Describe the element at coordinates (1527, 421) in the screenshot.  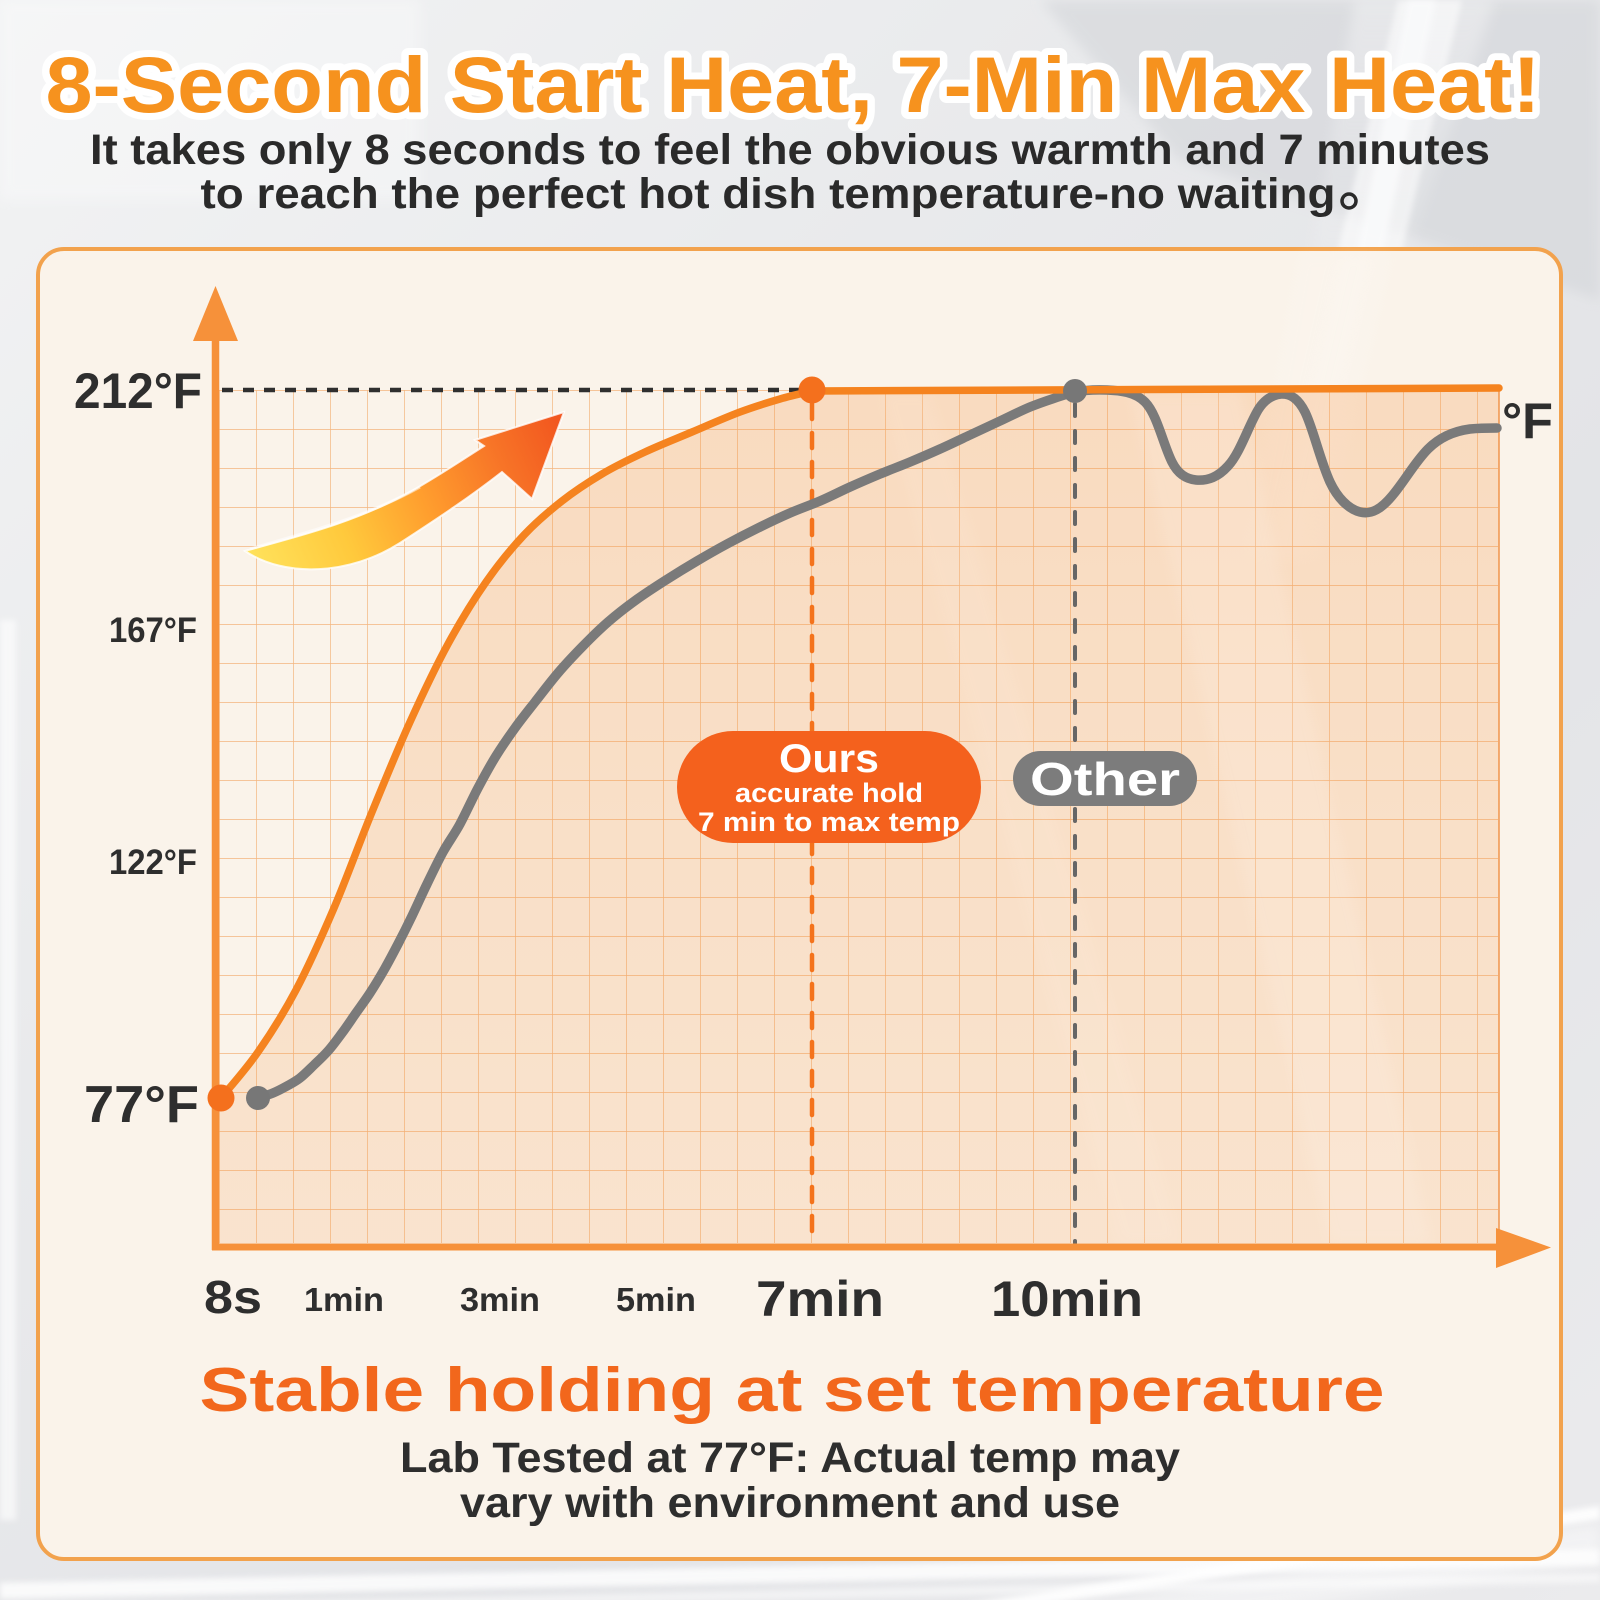
I see `svg-text: °F` at that location.